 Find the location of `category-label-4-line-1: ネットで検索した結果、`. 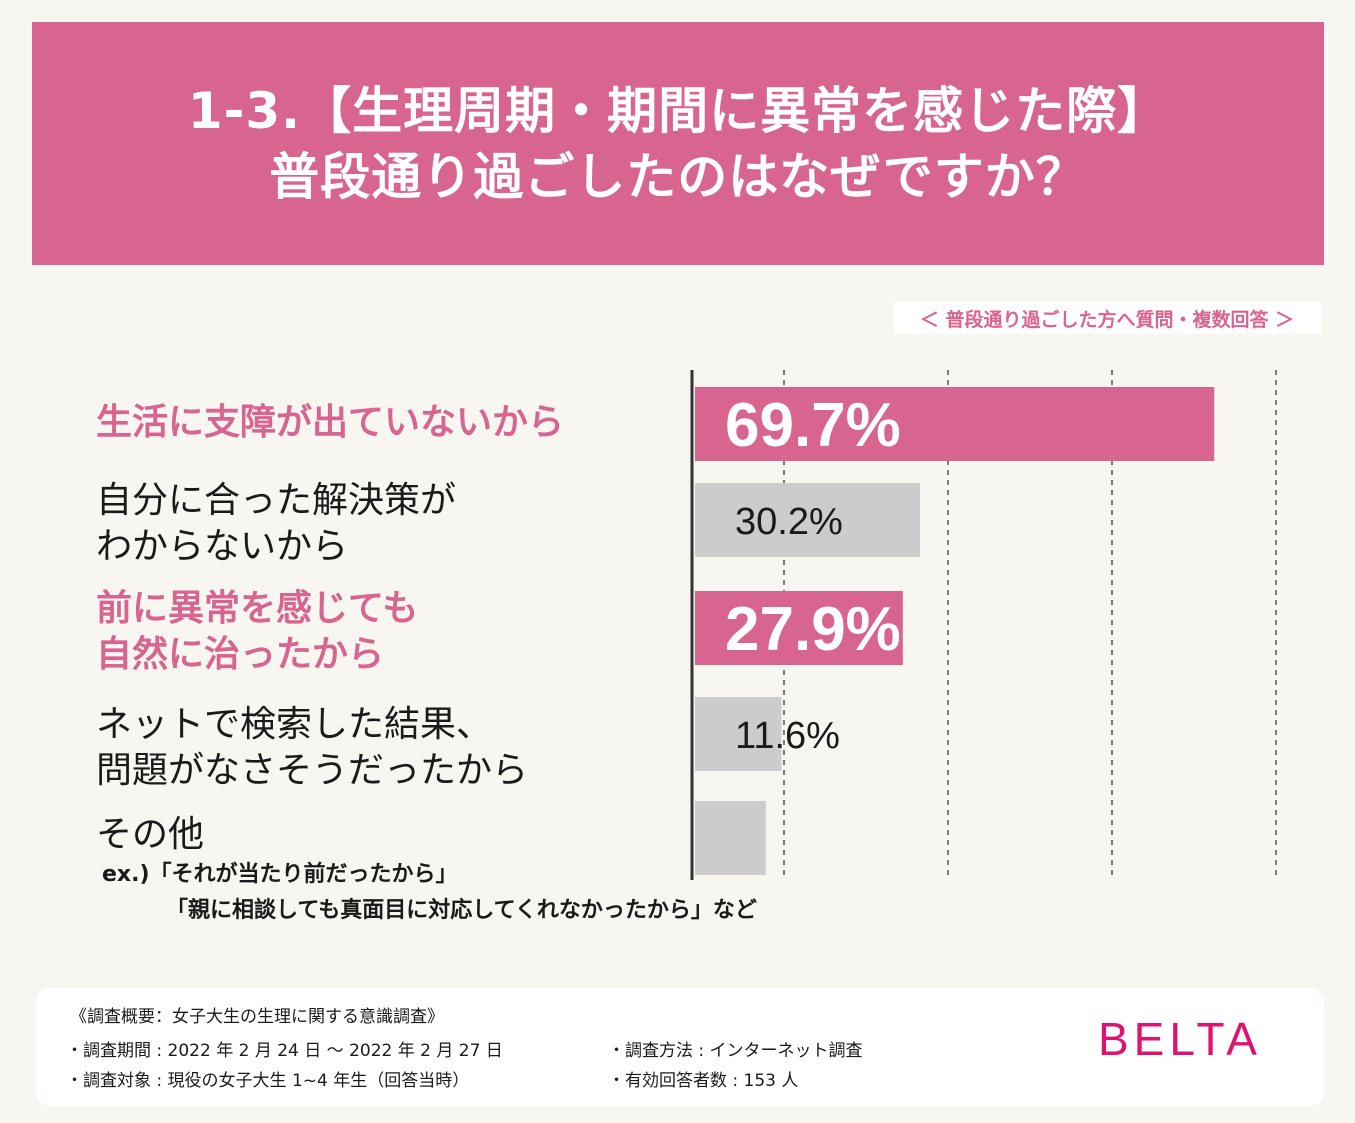

category-label-4-line-1: ネットで検索した結果、 is located at coordinates (294, 724).